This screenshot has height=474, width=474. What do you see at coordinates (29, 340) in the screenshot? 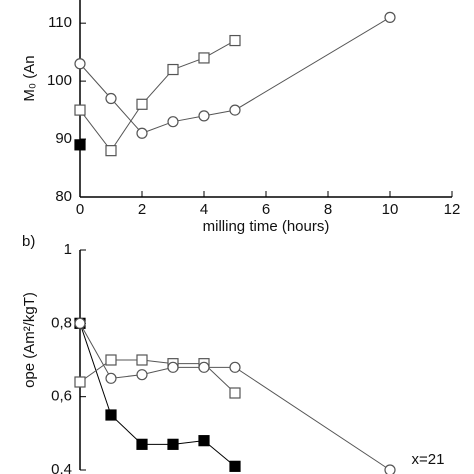
I see `y-axis-label: ope (Am²/kgT)` at bounding box center [29, 340].